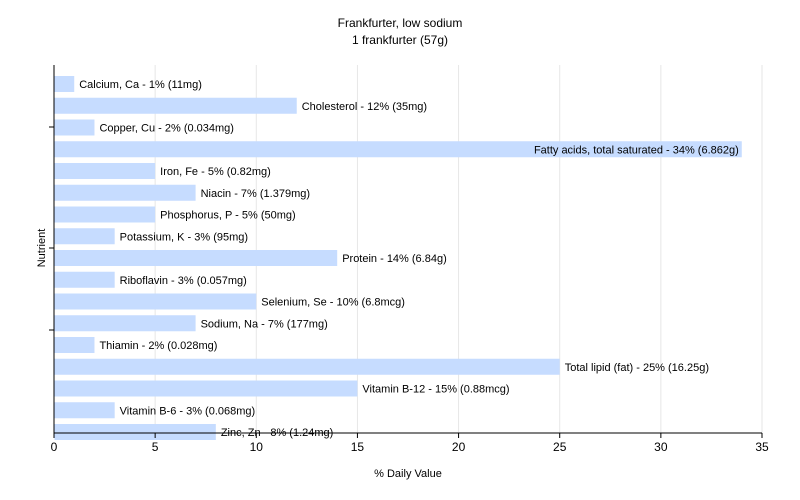  Describe the element at coordinates (215, 172) in the screenshot. I see `bar-label-4: Iron, Fe - 5% (0.82mg)` at that location.